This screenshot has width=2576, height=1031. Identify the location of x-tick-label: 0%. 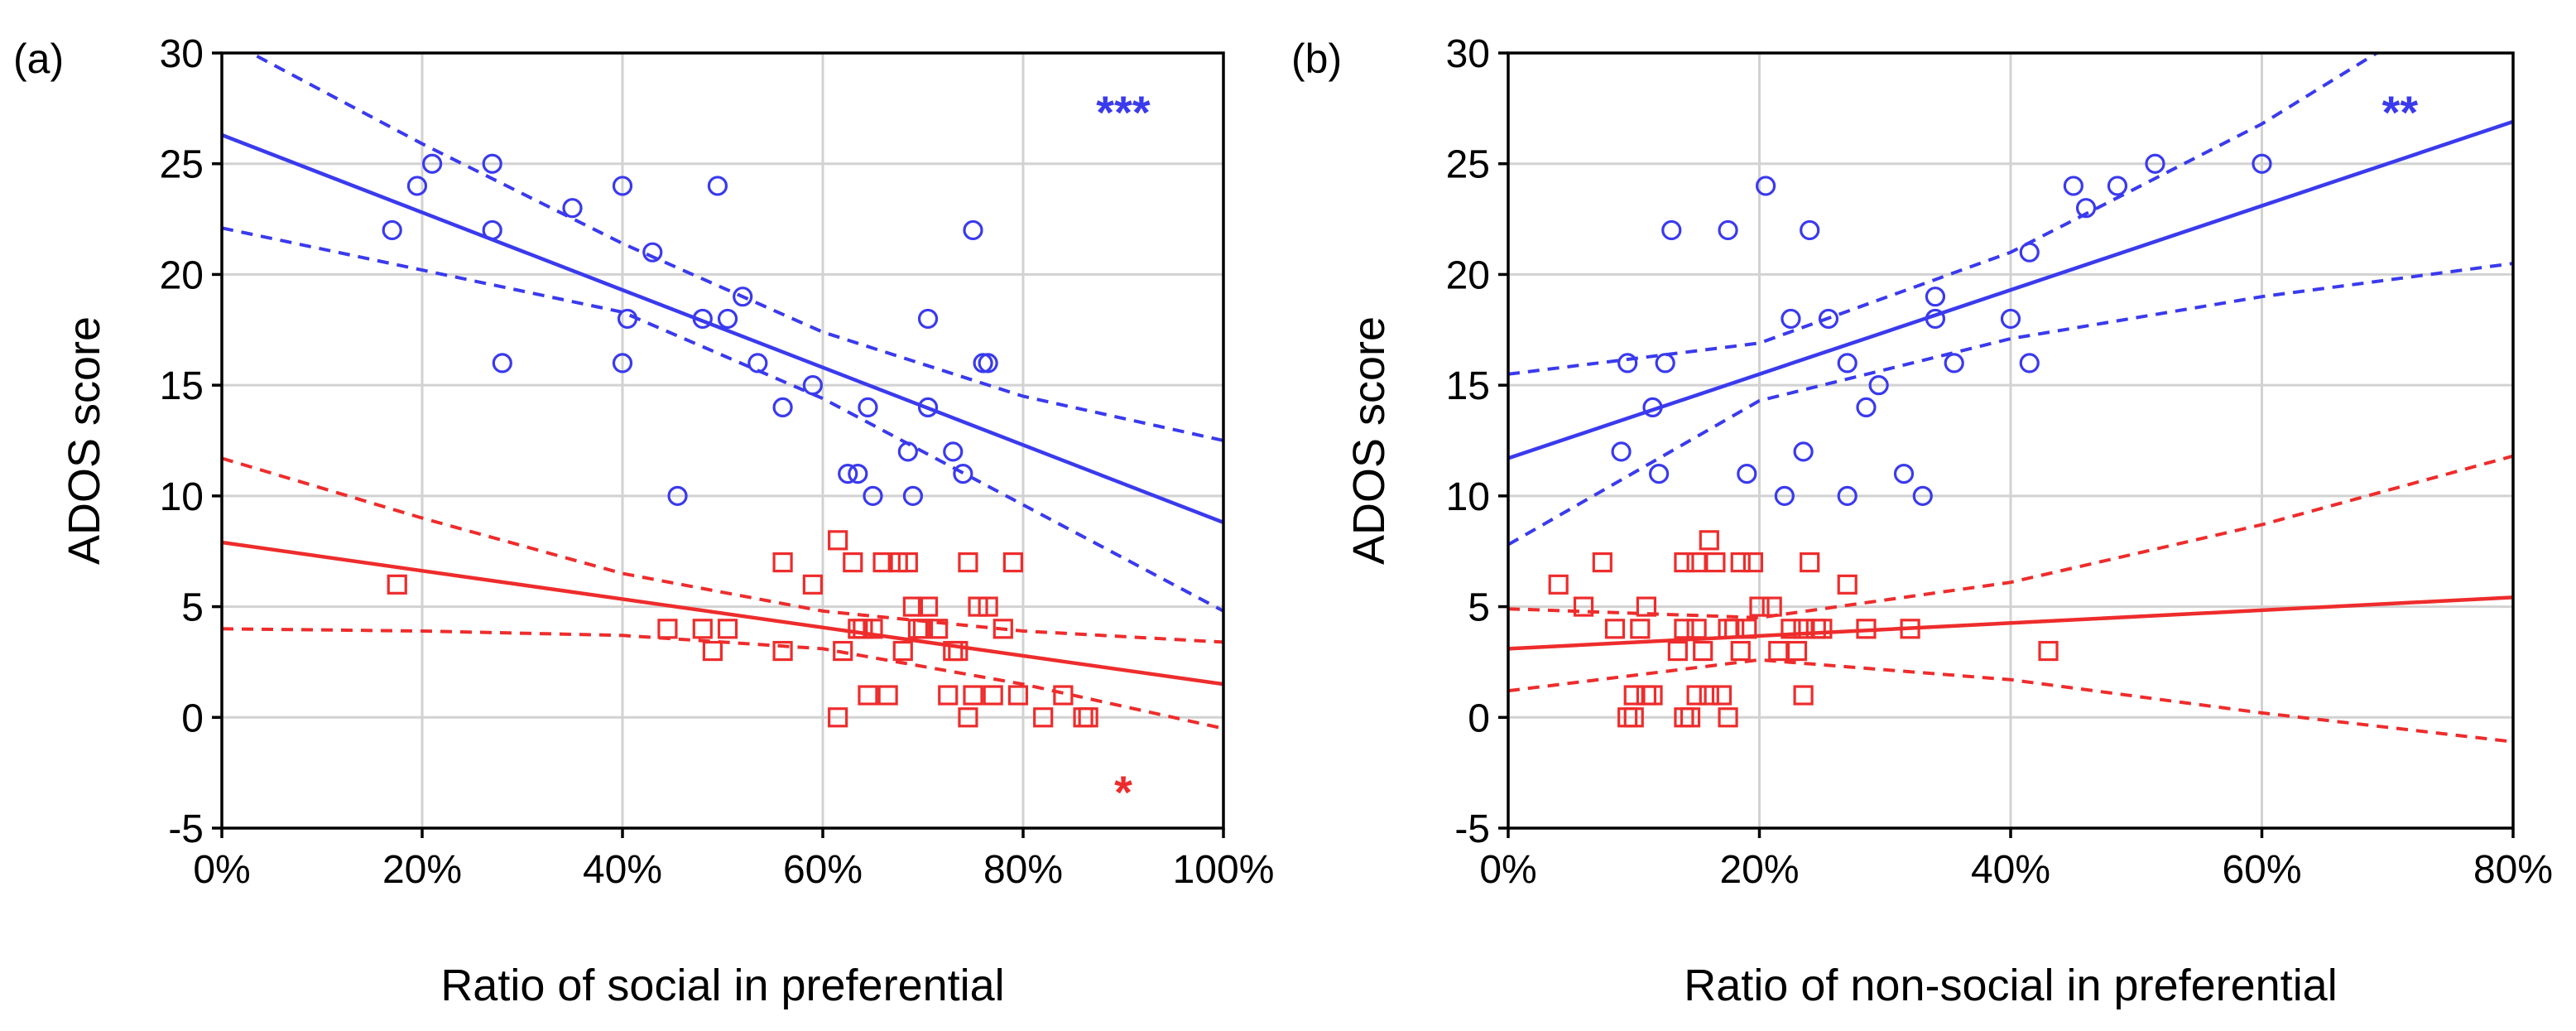
(1507, 870).